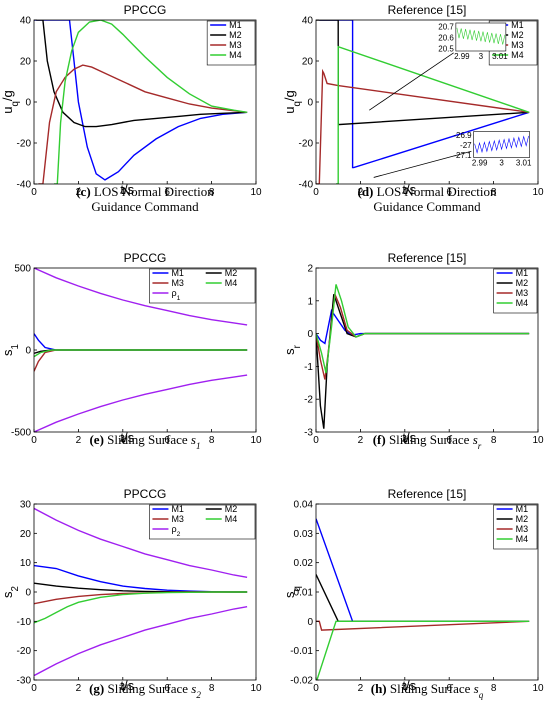 Image resolution: width=550 pixels, height=716 pixels. What do you see at coordinates (310, 269) in the screenshot?
I see `y-tick-label: 2` at bounding box center [310, 269].